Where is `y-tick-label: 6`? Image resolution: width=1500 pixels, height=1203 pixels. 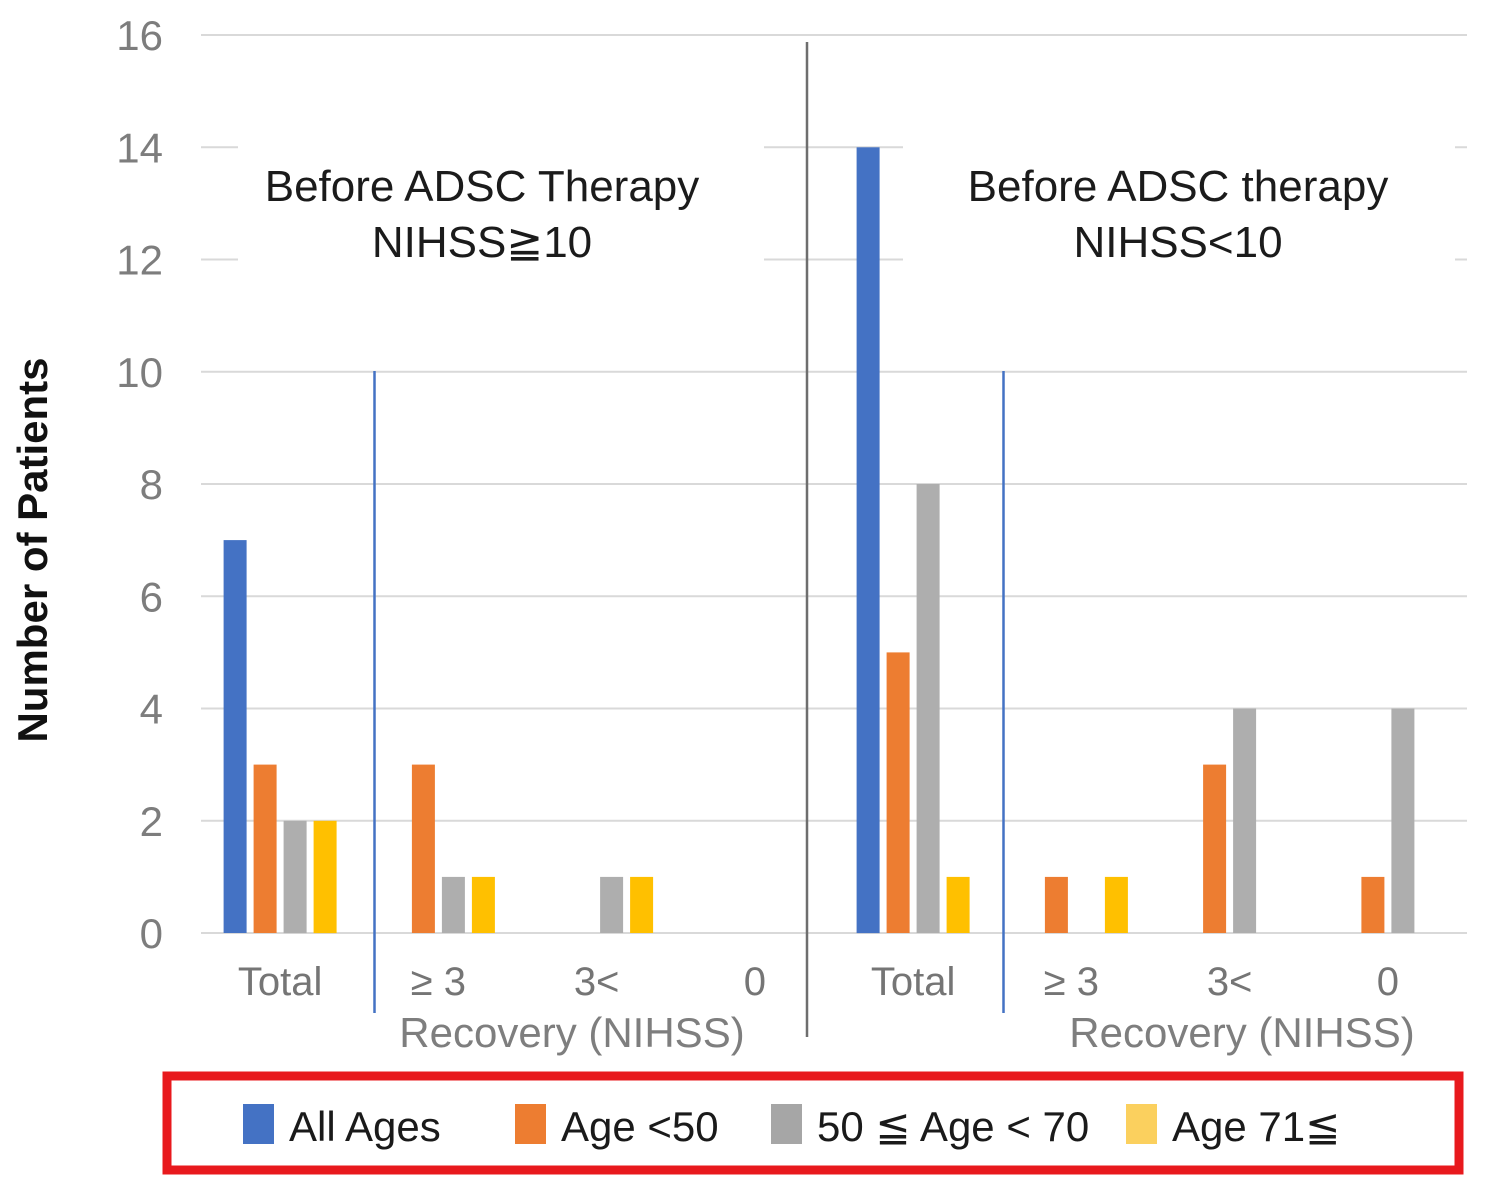 y-tick-label: 6 is located at coordinates (151, 596).